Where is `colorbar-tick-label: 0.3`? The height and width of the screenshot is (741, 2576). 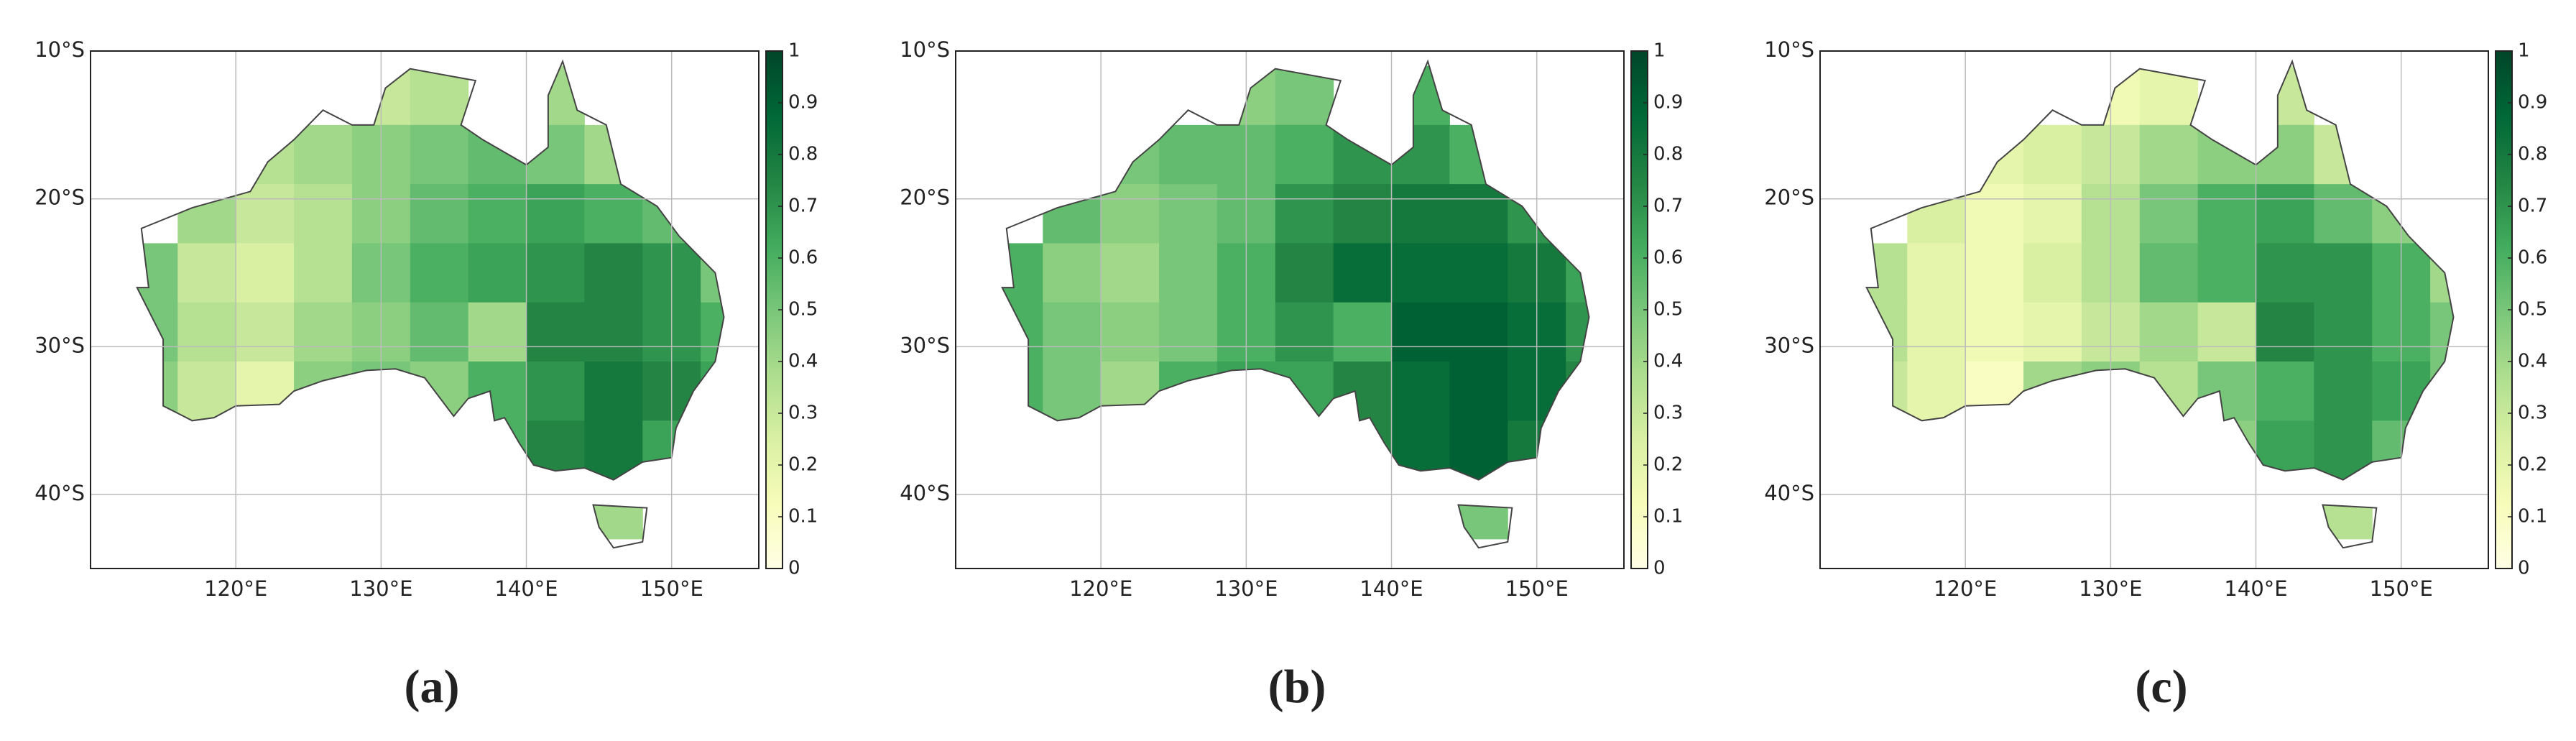
colorbar-tick-label: 0.3 is located at coordinates (803, 413).